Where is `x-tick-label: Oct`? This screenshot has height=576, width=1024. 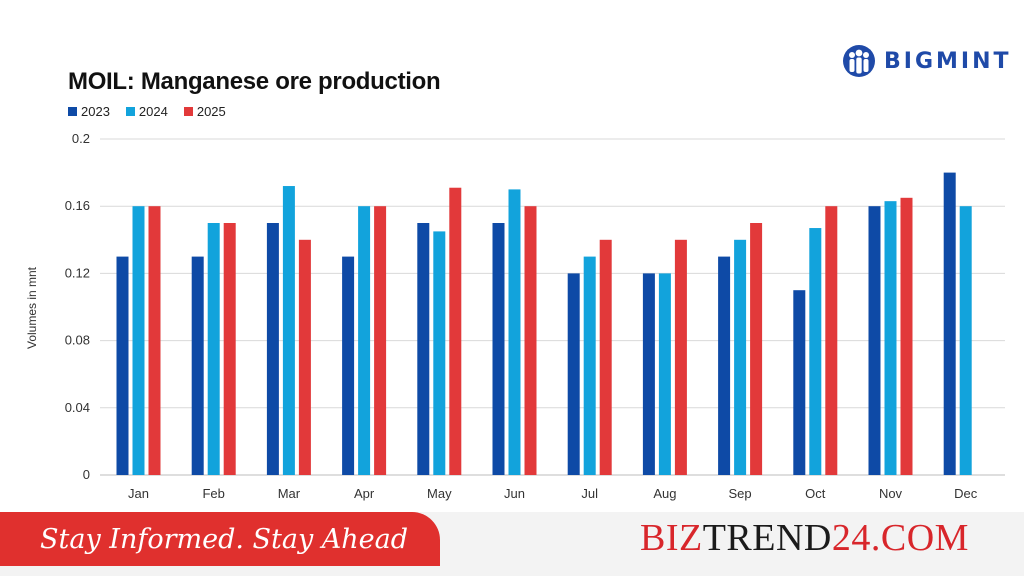
x-tick-label: Oct is located at coordinates (815, 493).